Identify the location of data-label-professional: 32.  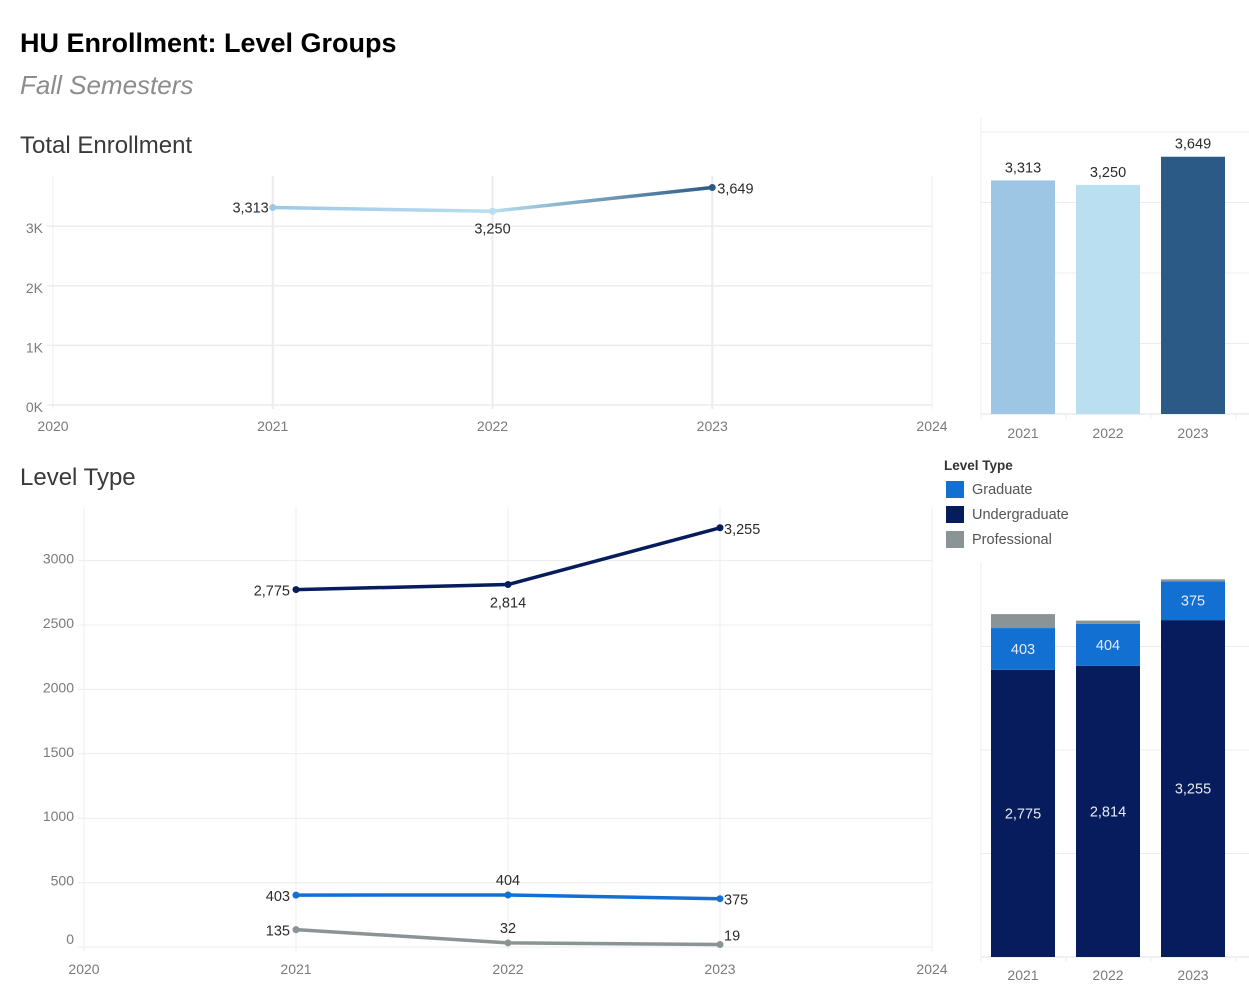
(508, 929).